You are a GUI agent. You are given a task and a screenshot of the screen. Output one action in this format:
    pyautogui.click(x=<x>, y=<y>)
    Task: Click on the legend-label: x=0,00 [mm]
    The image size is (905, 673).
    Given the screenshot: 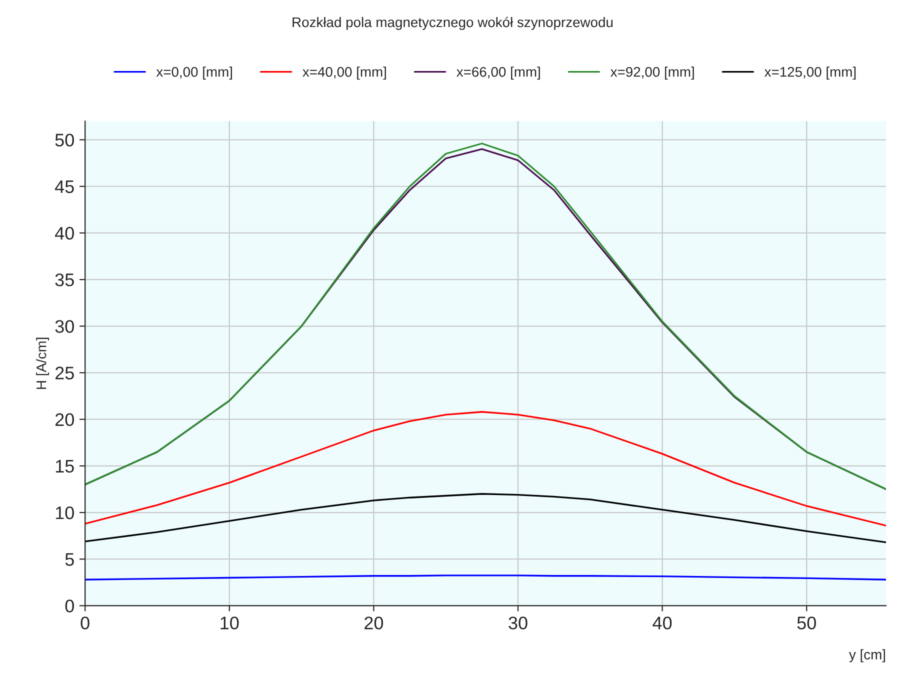 What is the action you would take?
    pyautogui.click(x=194, y=73)
    